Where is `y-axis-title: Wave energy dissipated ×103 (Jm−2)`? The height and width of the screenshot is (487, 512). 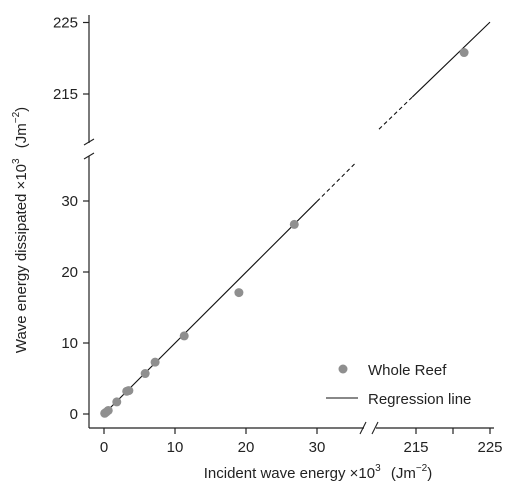
y-axis-title: Wave energy dissipated ×103 (Jm−2) is located at coordinates (20, 230).